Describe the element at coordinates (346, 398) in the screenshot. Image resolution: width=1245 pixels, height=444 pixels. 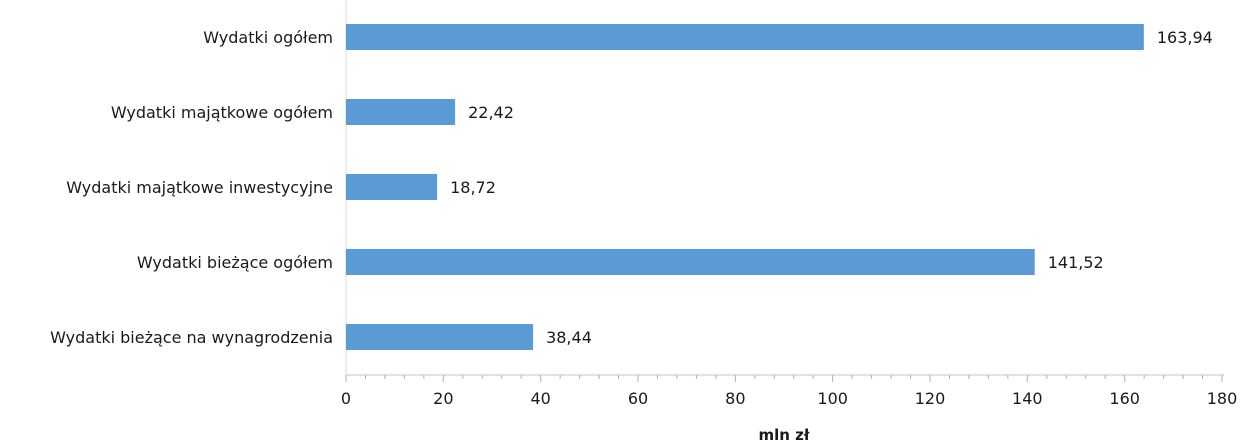
I see `x-tick-label: 0` at that location.